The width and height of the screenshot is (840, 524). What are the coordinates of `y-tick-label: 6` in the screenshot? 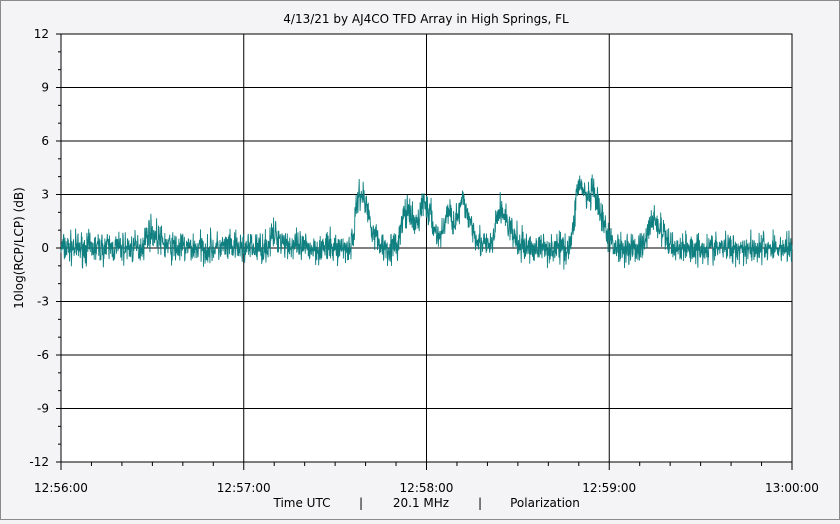 It's located at (45, 141).